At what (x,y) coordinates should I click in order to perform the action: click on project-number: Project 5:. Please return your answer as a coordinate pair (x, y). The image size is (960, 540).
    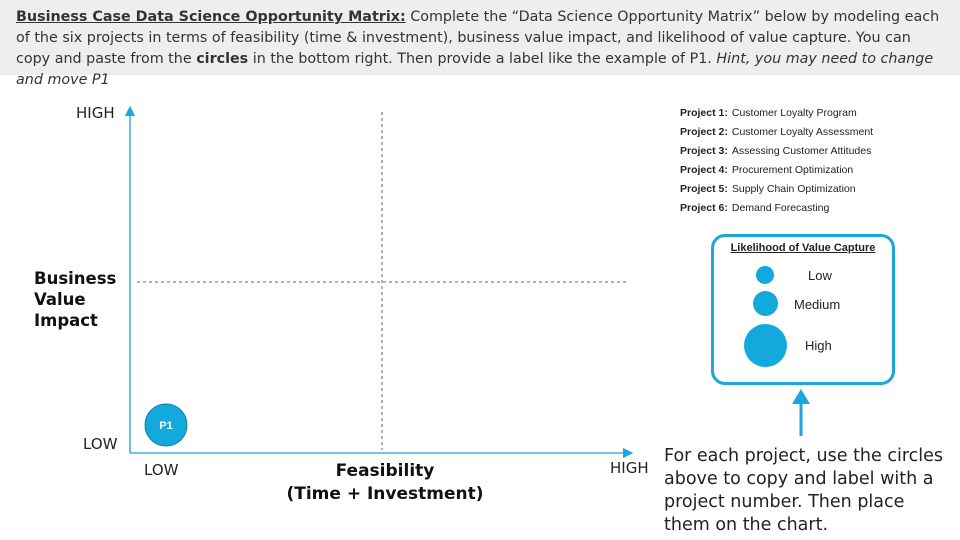
    Looking at the image, I should click on (704, 189).